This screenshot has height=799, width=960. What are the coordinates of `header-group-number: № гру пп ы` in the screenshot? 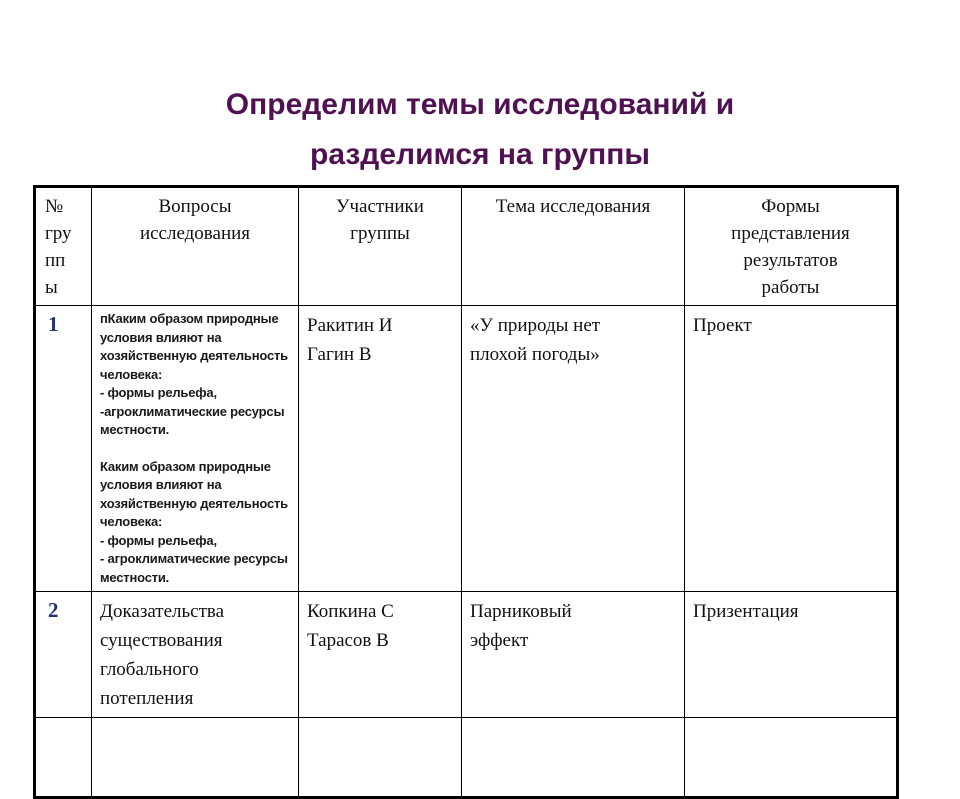 It's located at (63, 246).